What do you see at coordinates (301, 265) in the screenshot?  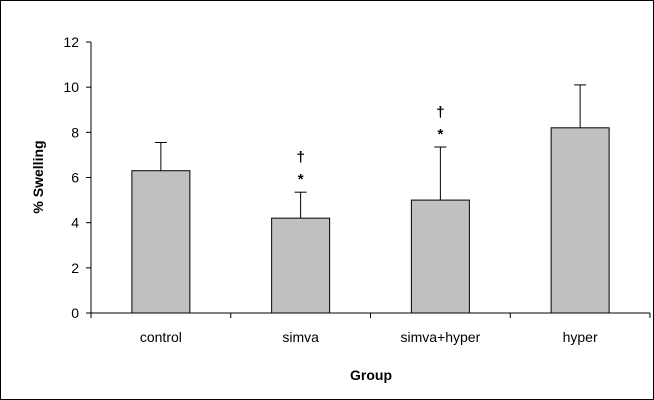 I see `bar-simva` at bounding box center [301, 265].